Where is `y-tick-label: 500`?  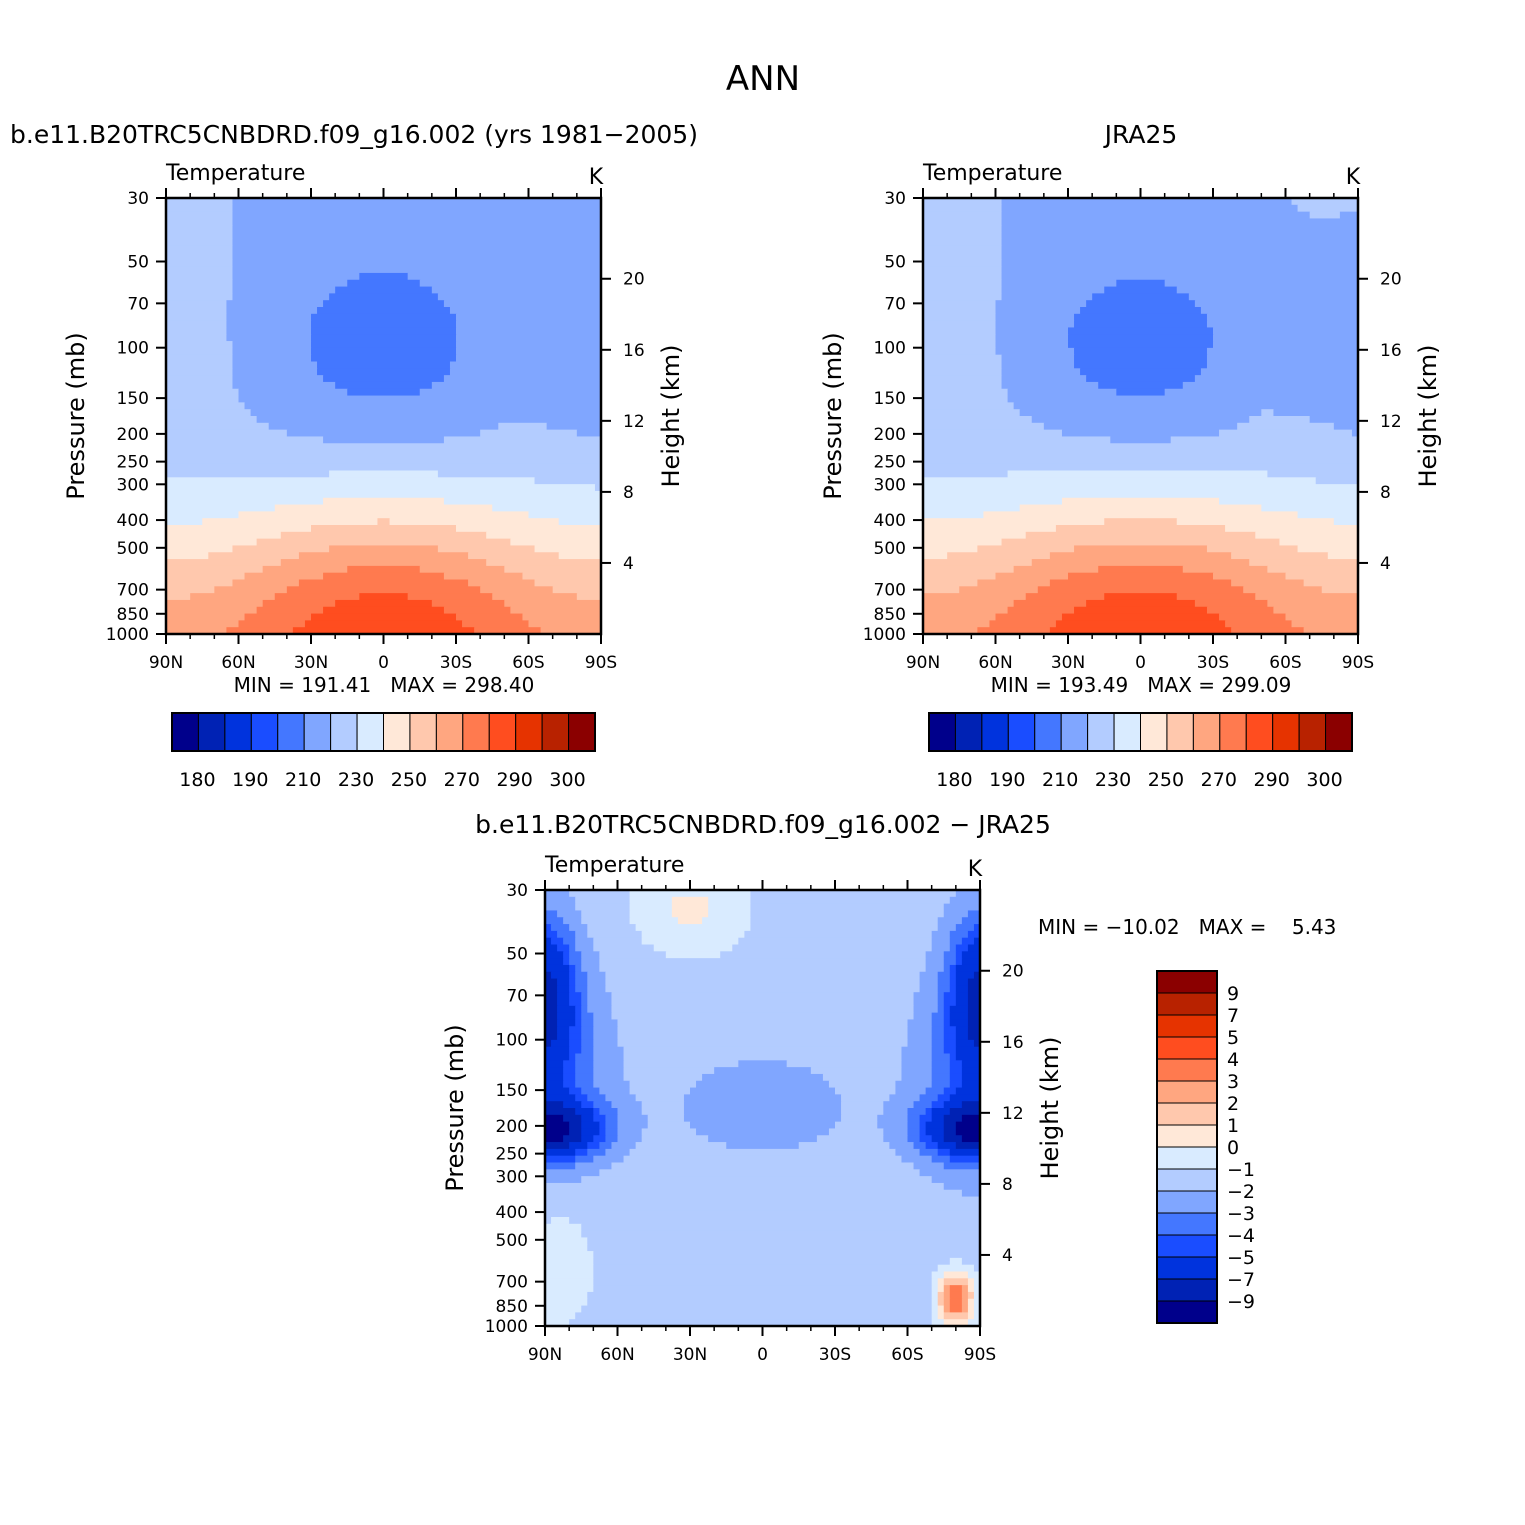 y-tick-label: 500 is located at coordinates (512, 1241).